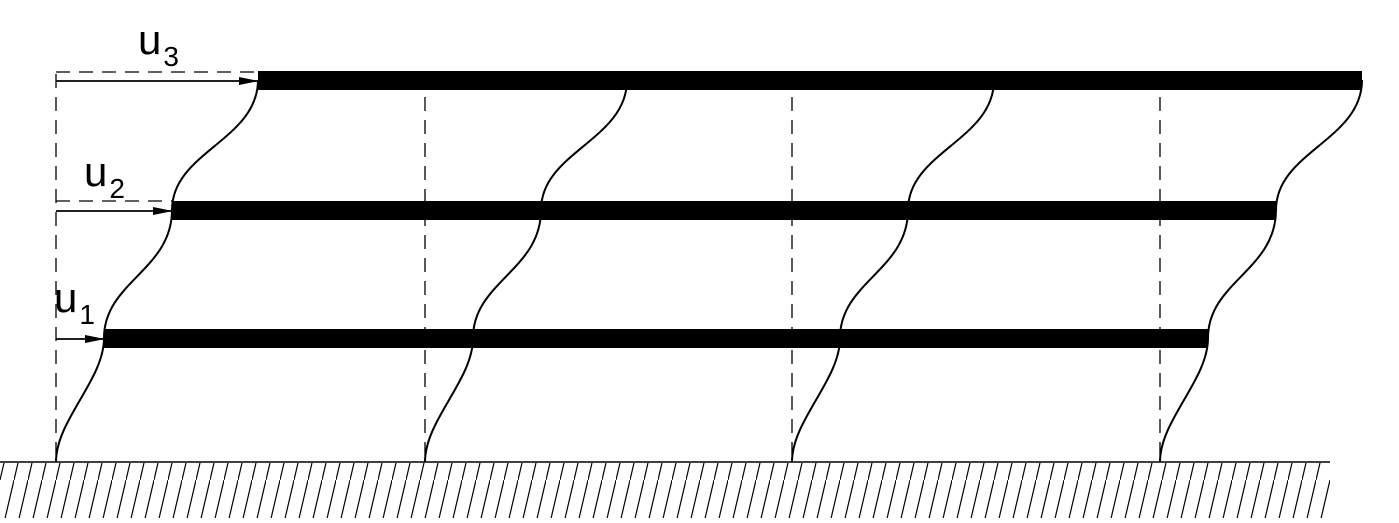  I want to click on ground-hatching, so click(665, 490).